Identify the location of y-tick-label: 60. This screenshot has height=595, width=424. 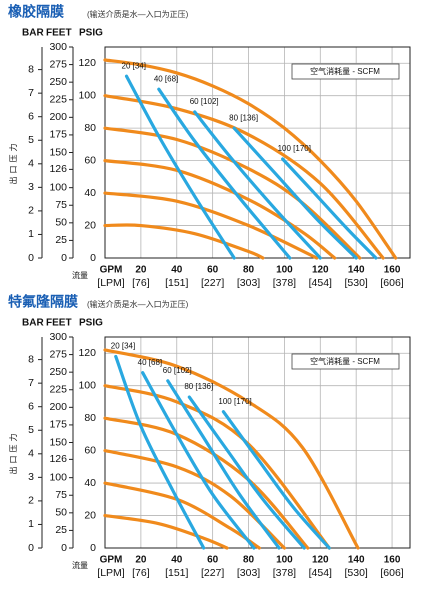
(90, 160).